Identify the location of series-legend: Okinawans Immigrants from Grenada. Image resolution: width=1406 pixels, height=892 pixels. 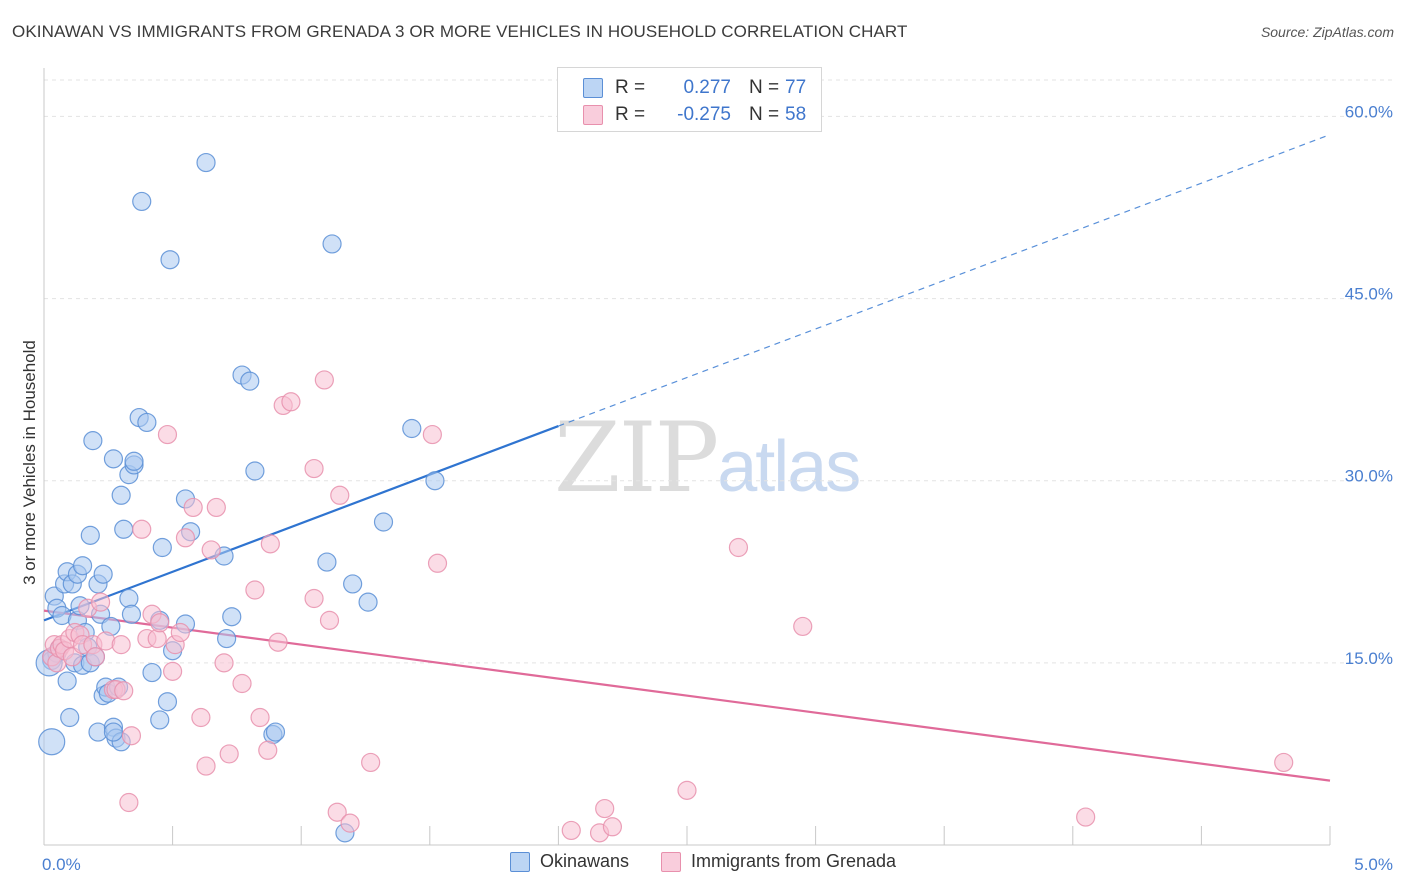
(703, 861).